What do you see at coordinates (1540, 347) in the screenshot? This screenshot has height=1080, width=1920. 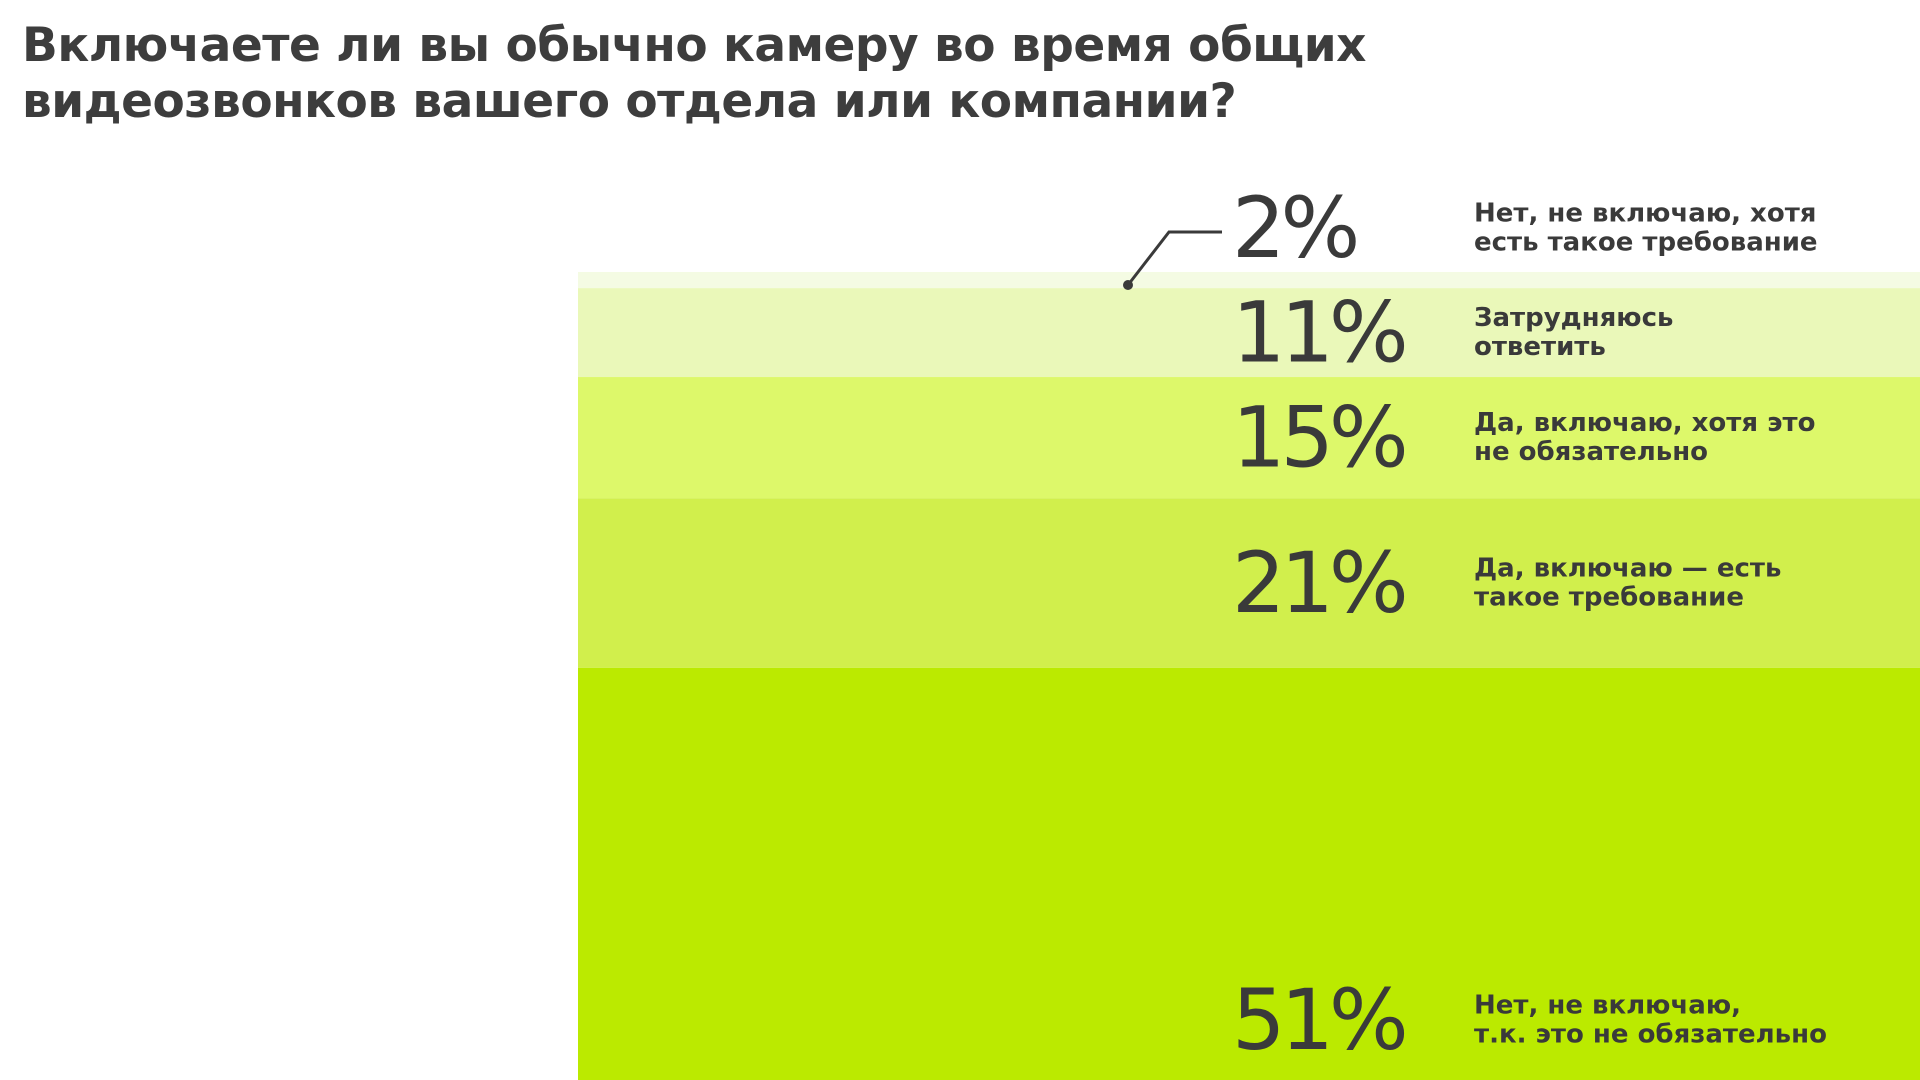 I see `category-label-2-line-2: ответить` at bounding box center [1540, 347].